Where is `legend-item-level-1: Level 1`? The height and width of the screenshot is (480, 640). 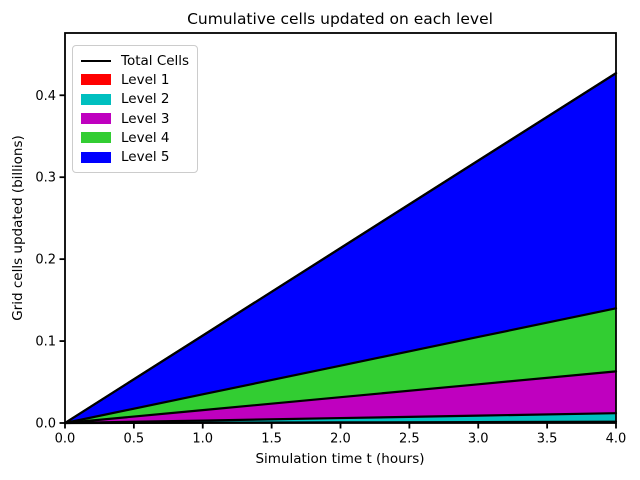 legend-item-level-1: Level 1 is located at coordinates (135, 79).